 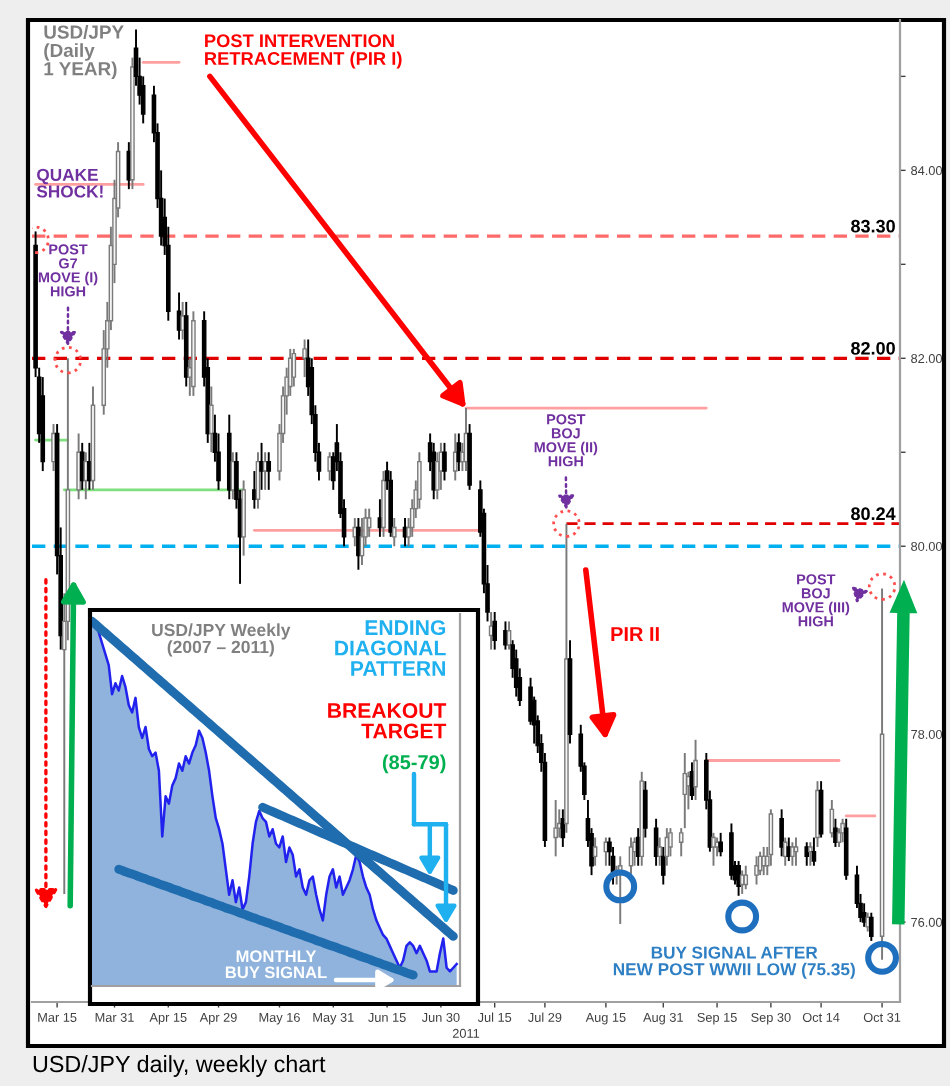 I want to click on ref-line-label: 83.30, so click(x=873, y=226).